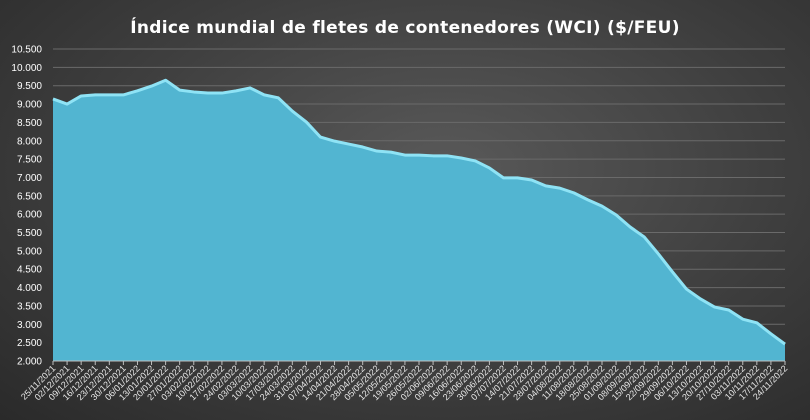 The image size is (810, 420). What do you see at coordinates (29, 288) in the screenshot?
I see `y-tick-label: 4.000` at bounding box center [29, 288].